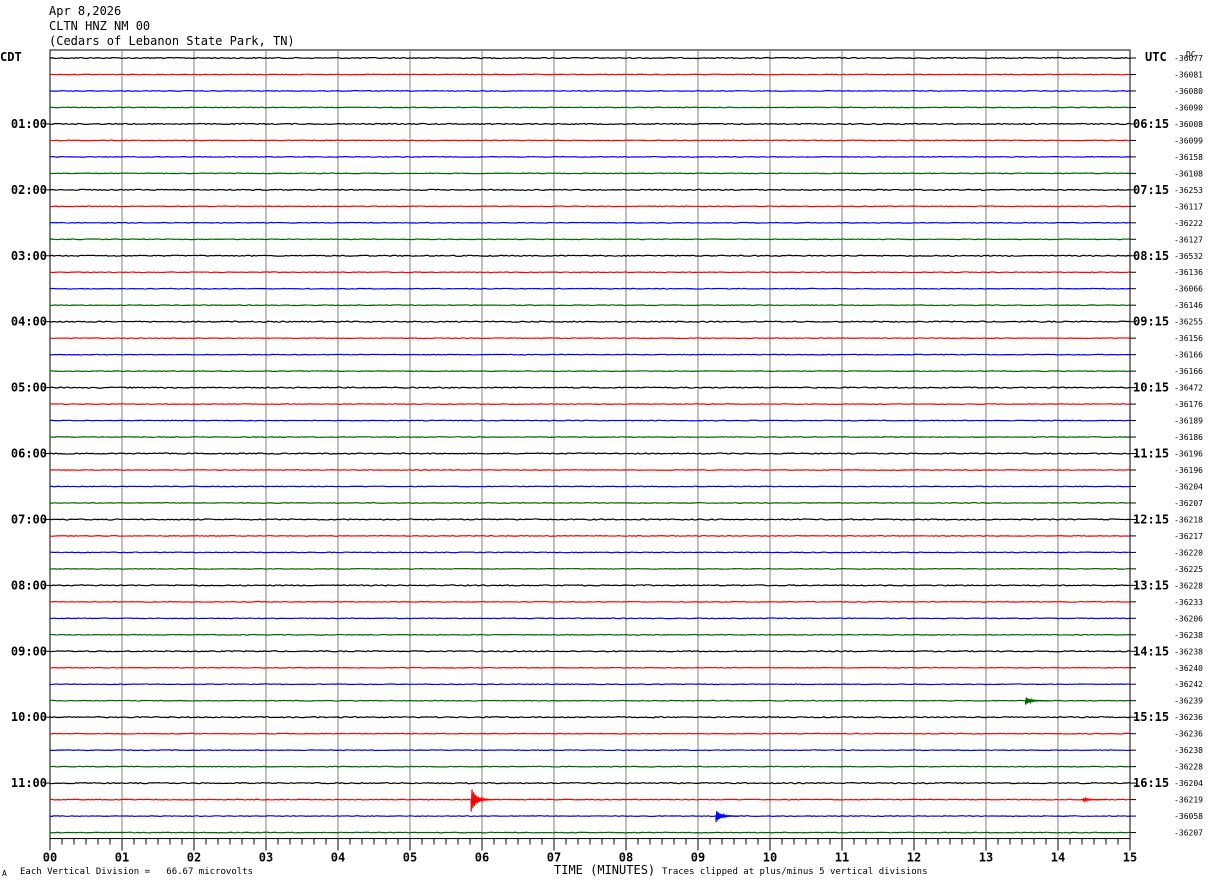  I want to click on left-hour-label: 04:00, so click(29, 322).